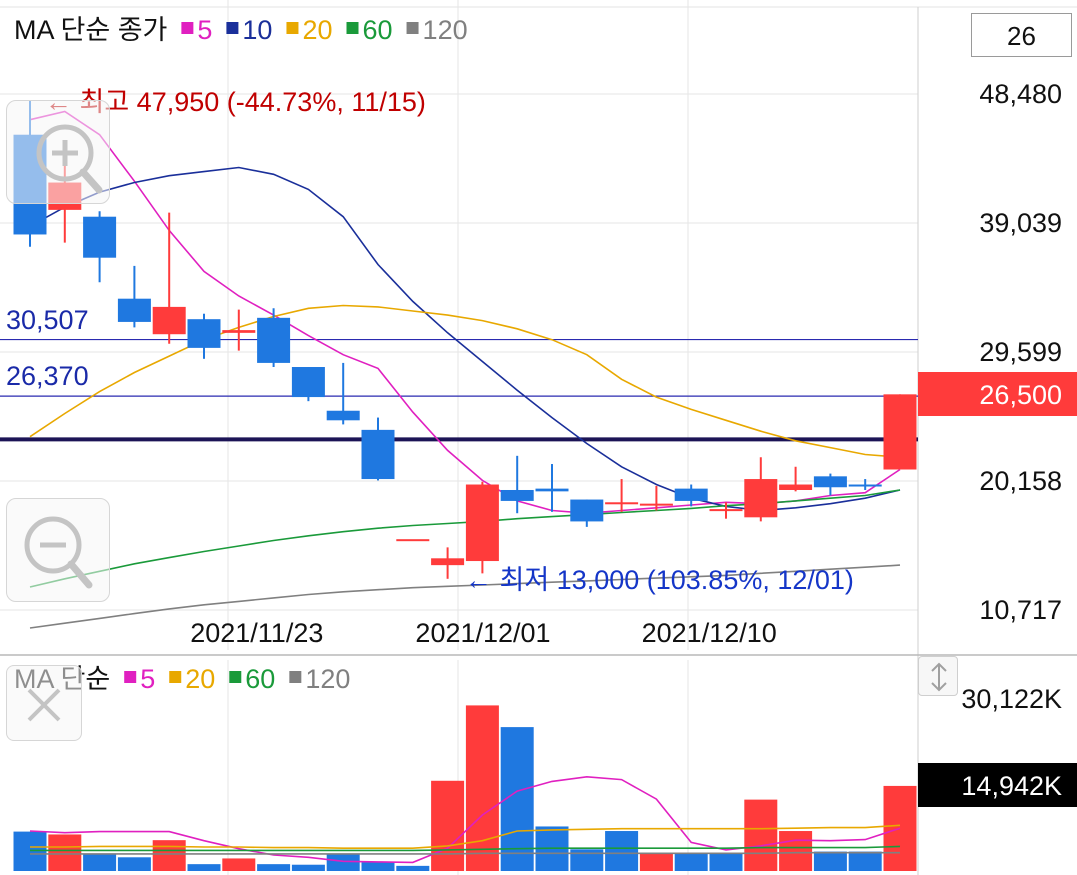  I want to click on x-tick-label: 2021/11/23, so click(256, 633).